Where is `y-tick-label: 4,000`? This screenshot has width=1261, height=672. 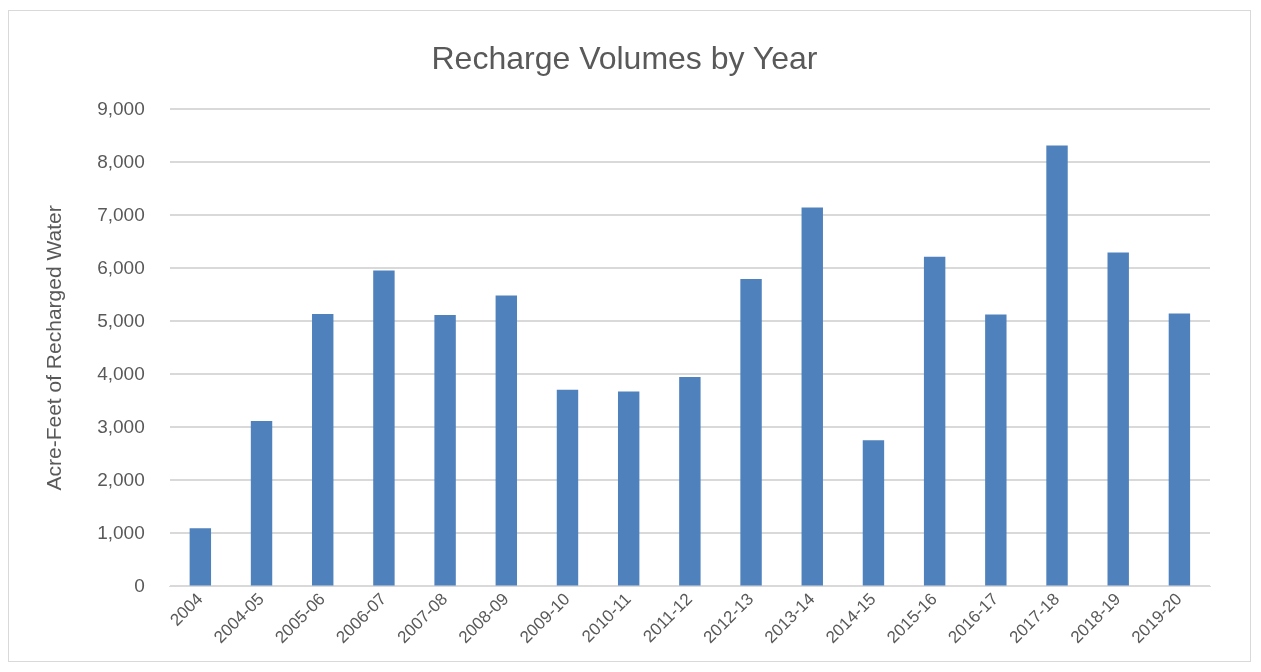
y-tick-label: 4,000 is located at coordinates (121, 373).